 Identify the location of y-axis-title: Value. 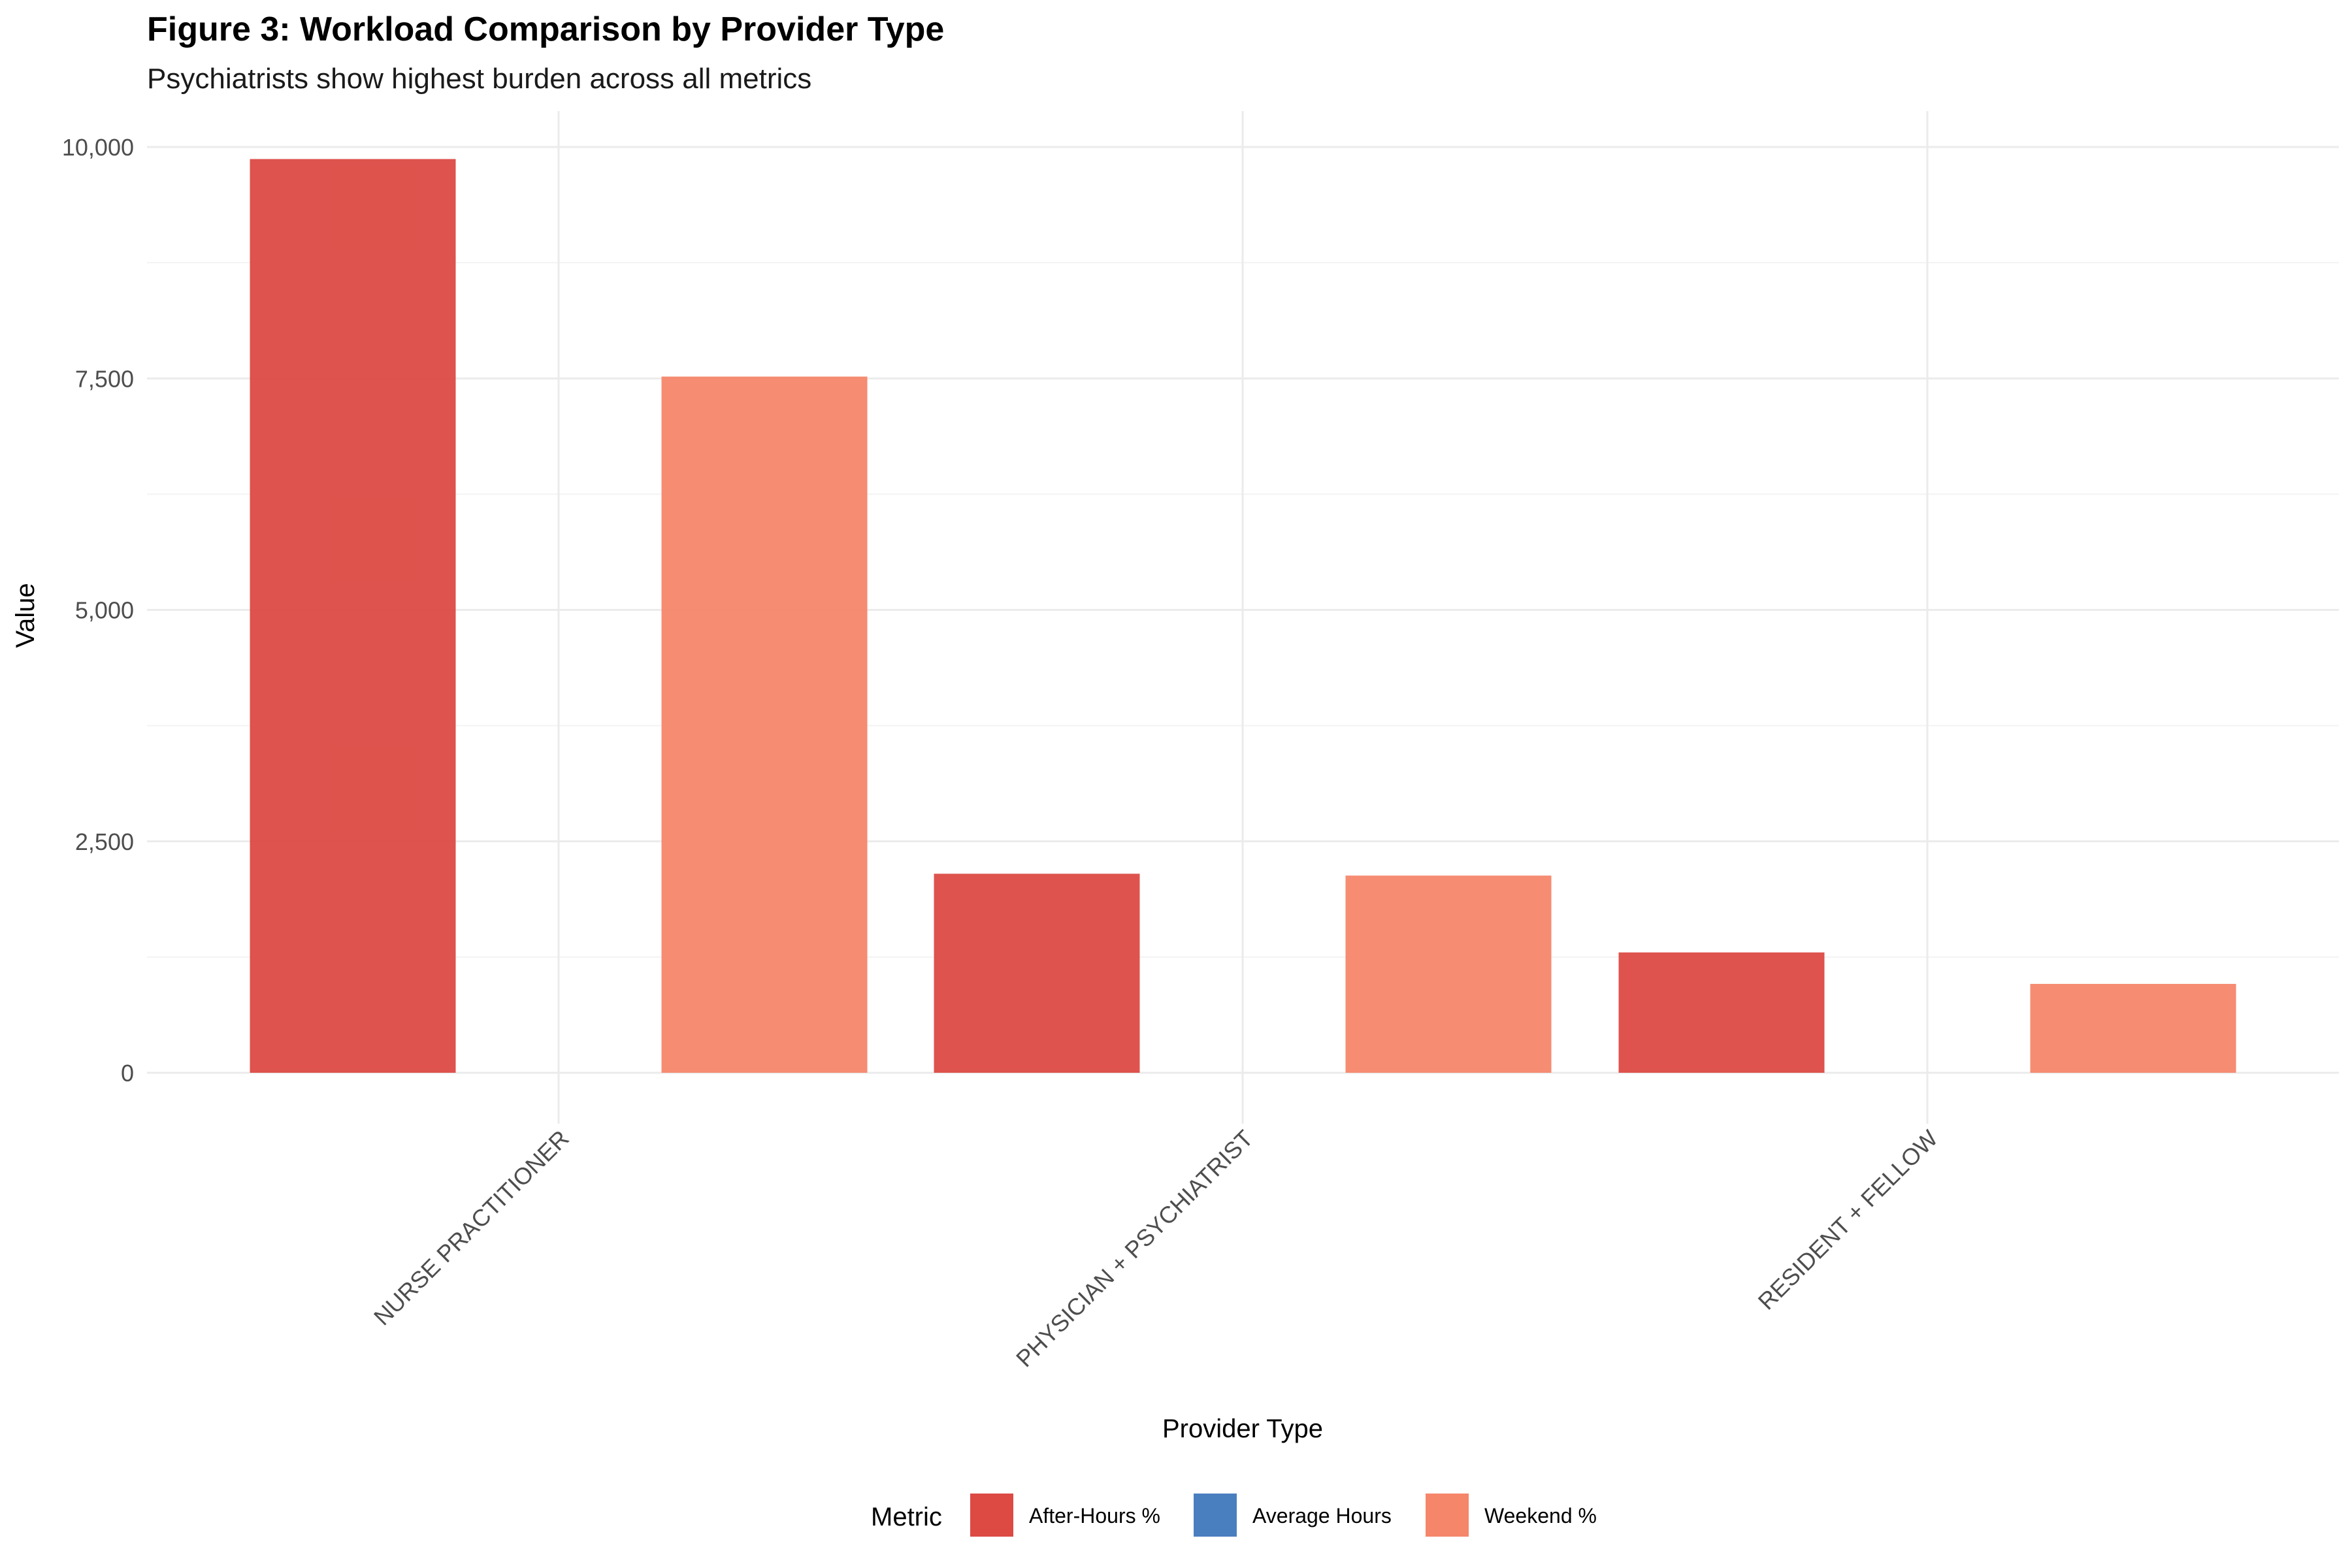
(25, 615).